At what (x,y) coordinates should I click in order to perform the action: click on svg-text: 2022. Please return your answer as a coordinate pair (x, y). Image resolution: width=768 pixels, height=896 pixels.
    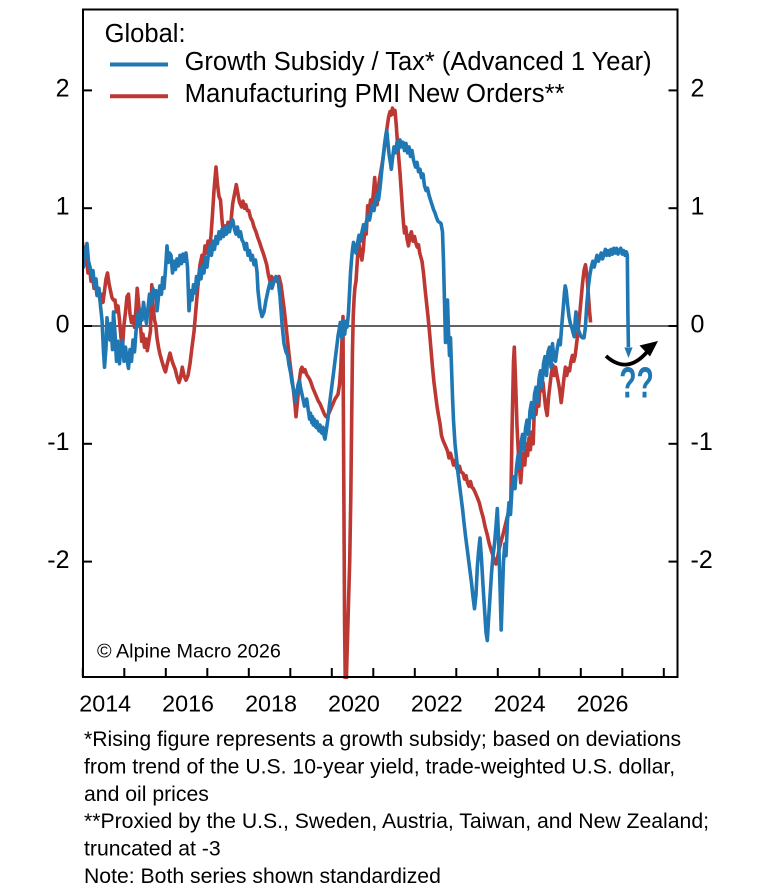
    Looking at the image, I should click on (437, 704).